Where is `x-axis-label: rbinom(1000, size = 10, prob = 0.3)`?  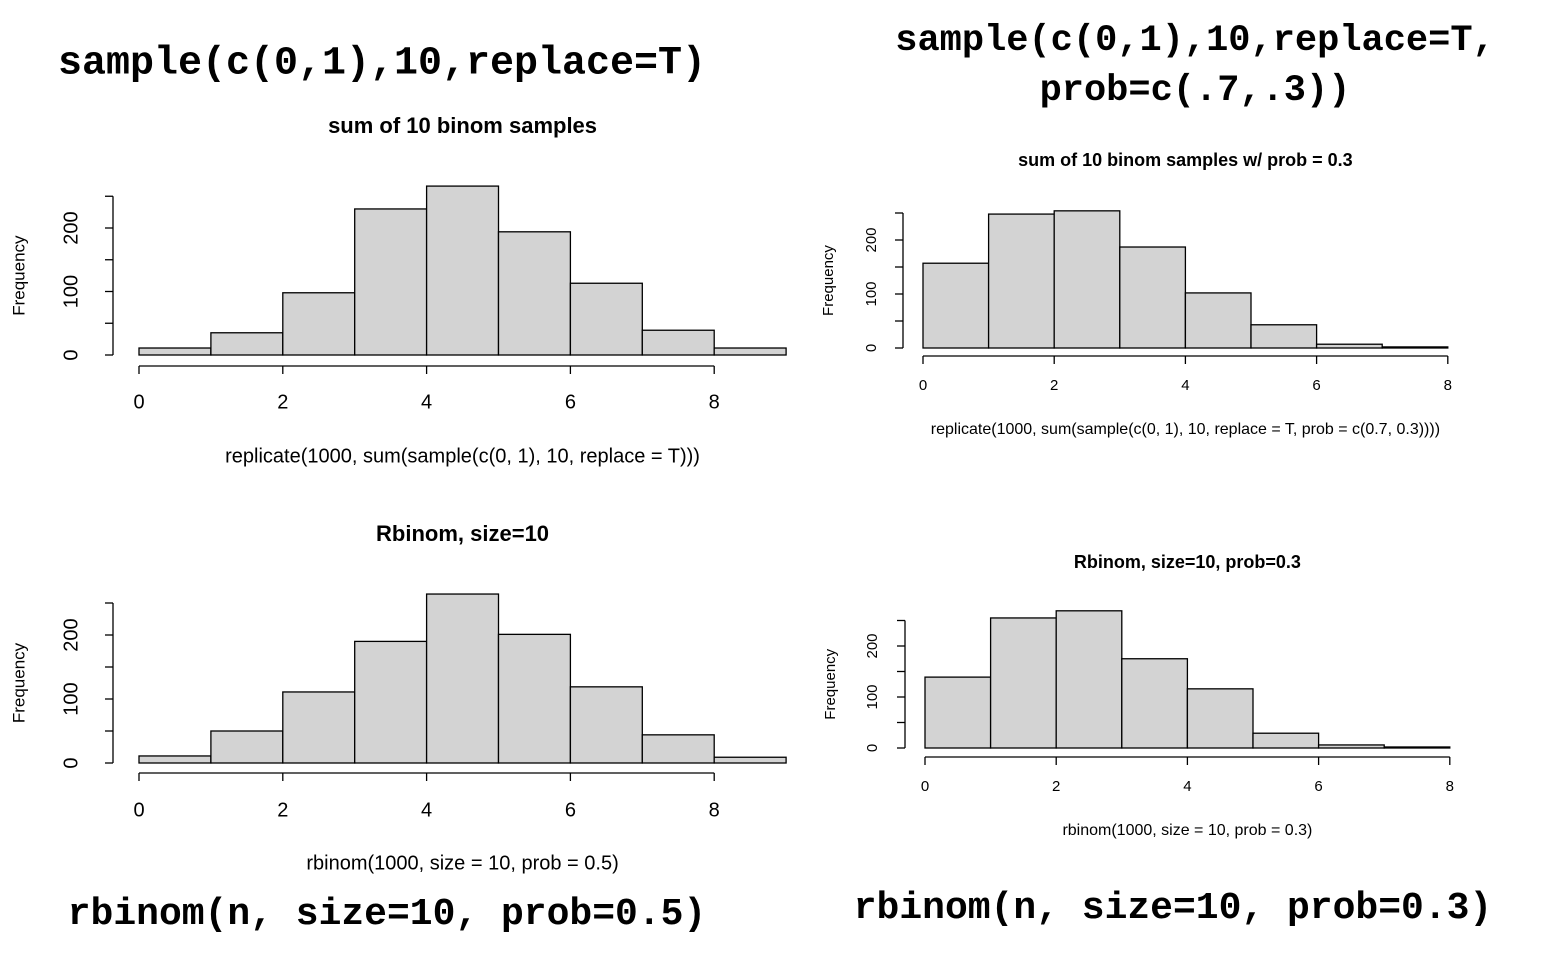 x-axis-label: rbinom(1000, size = 10, prob = 0.3) is located at coordinates (1187, 830).